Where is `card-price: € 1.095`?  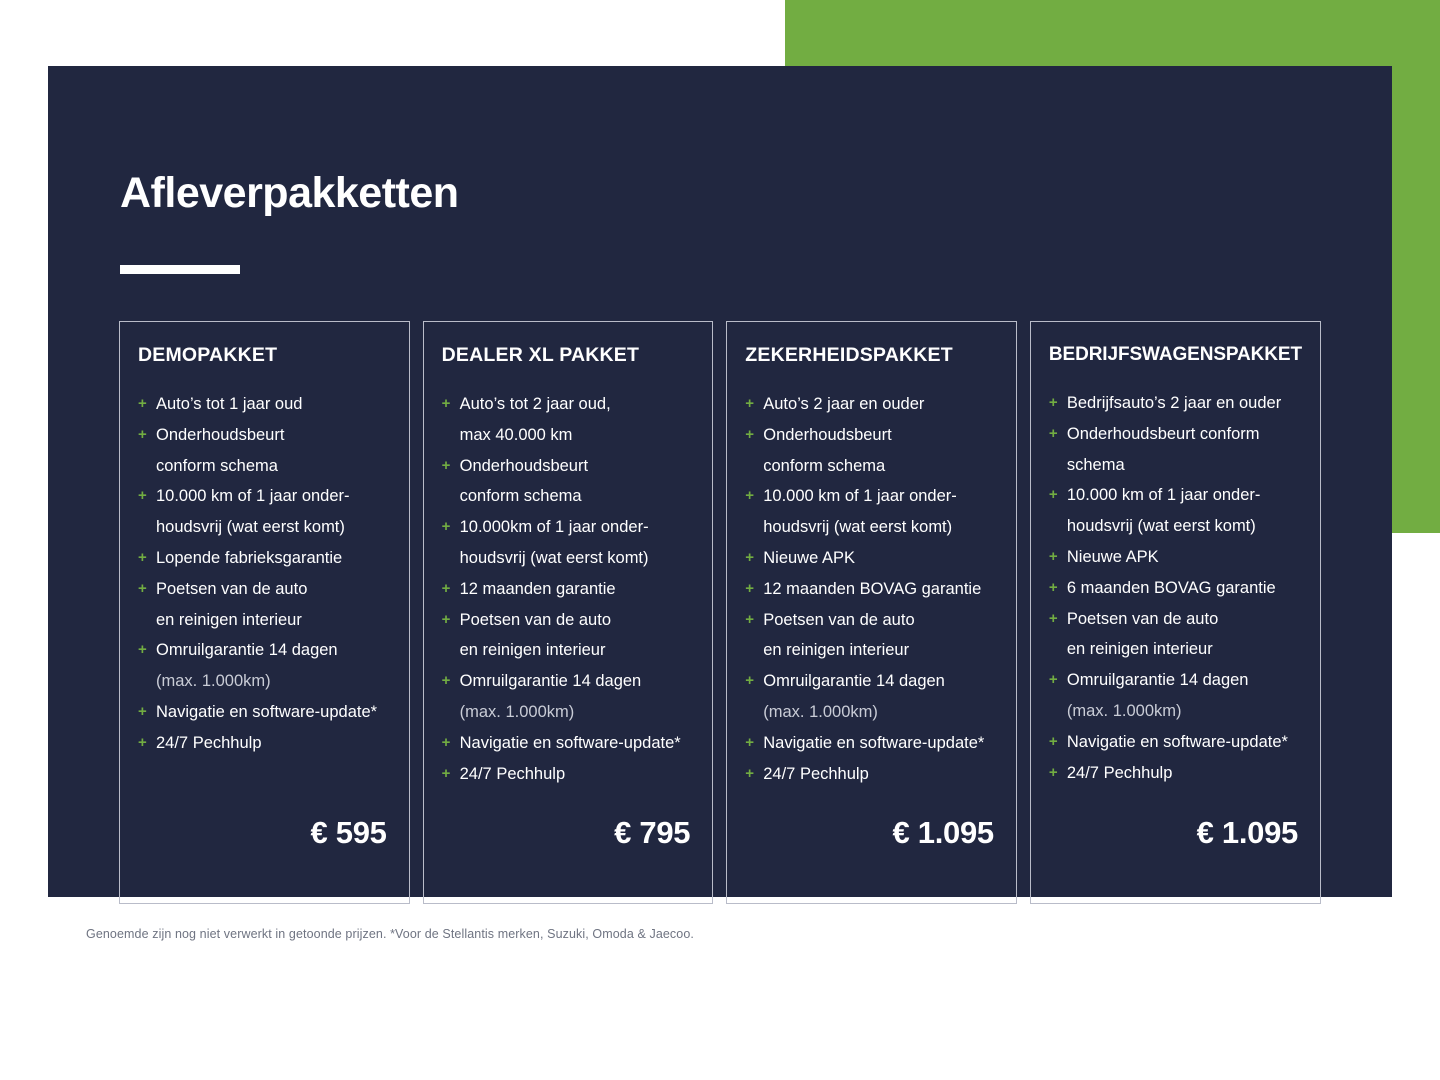 card-price: € 1.095 is located at coordinates (943, 833).